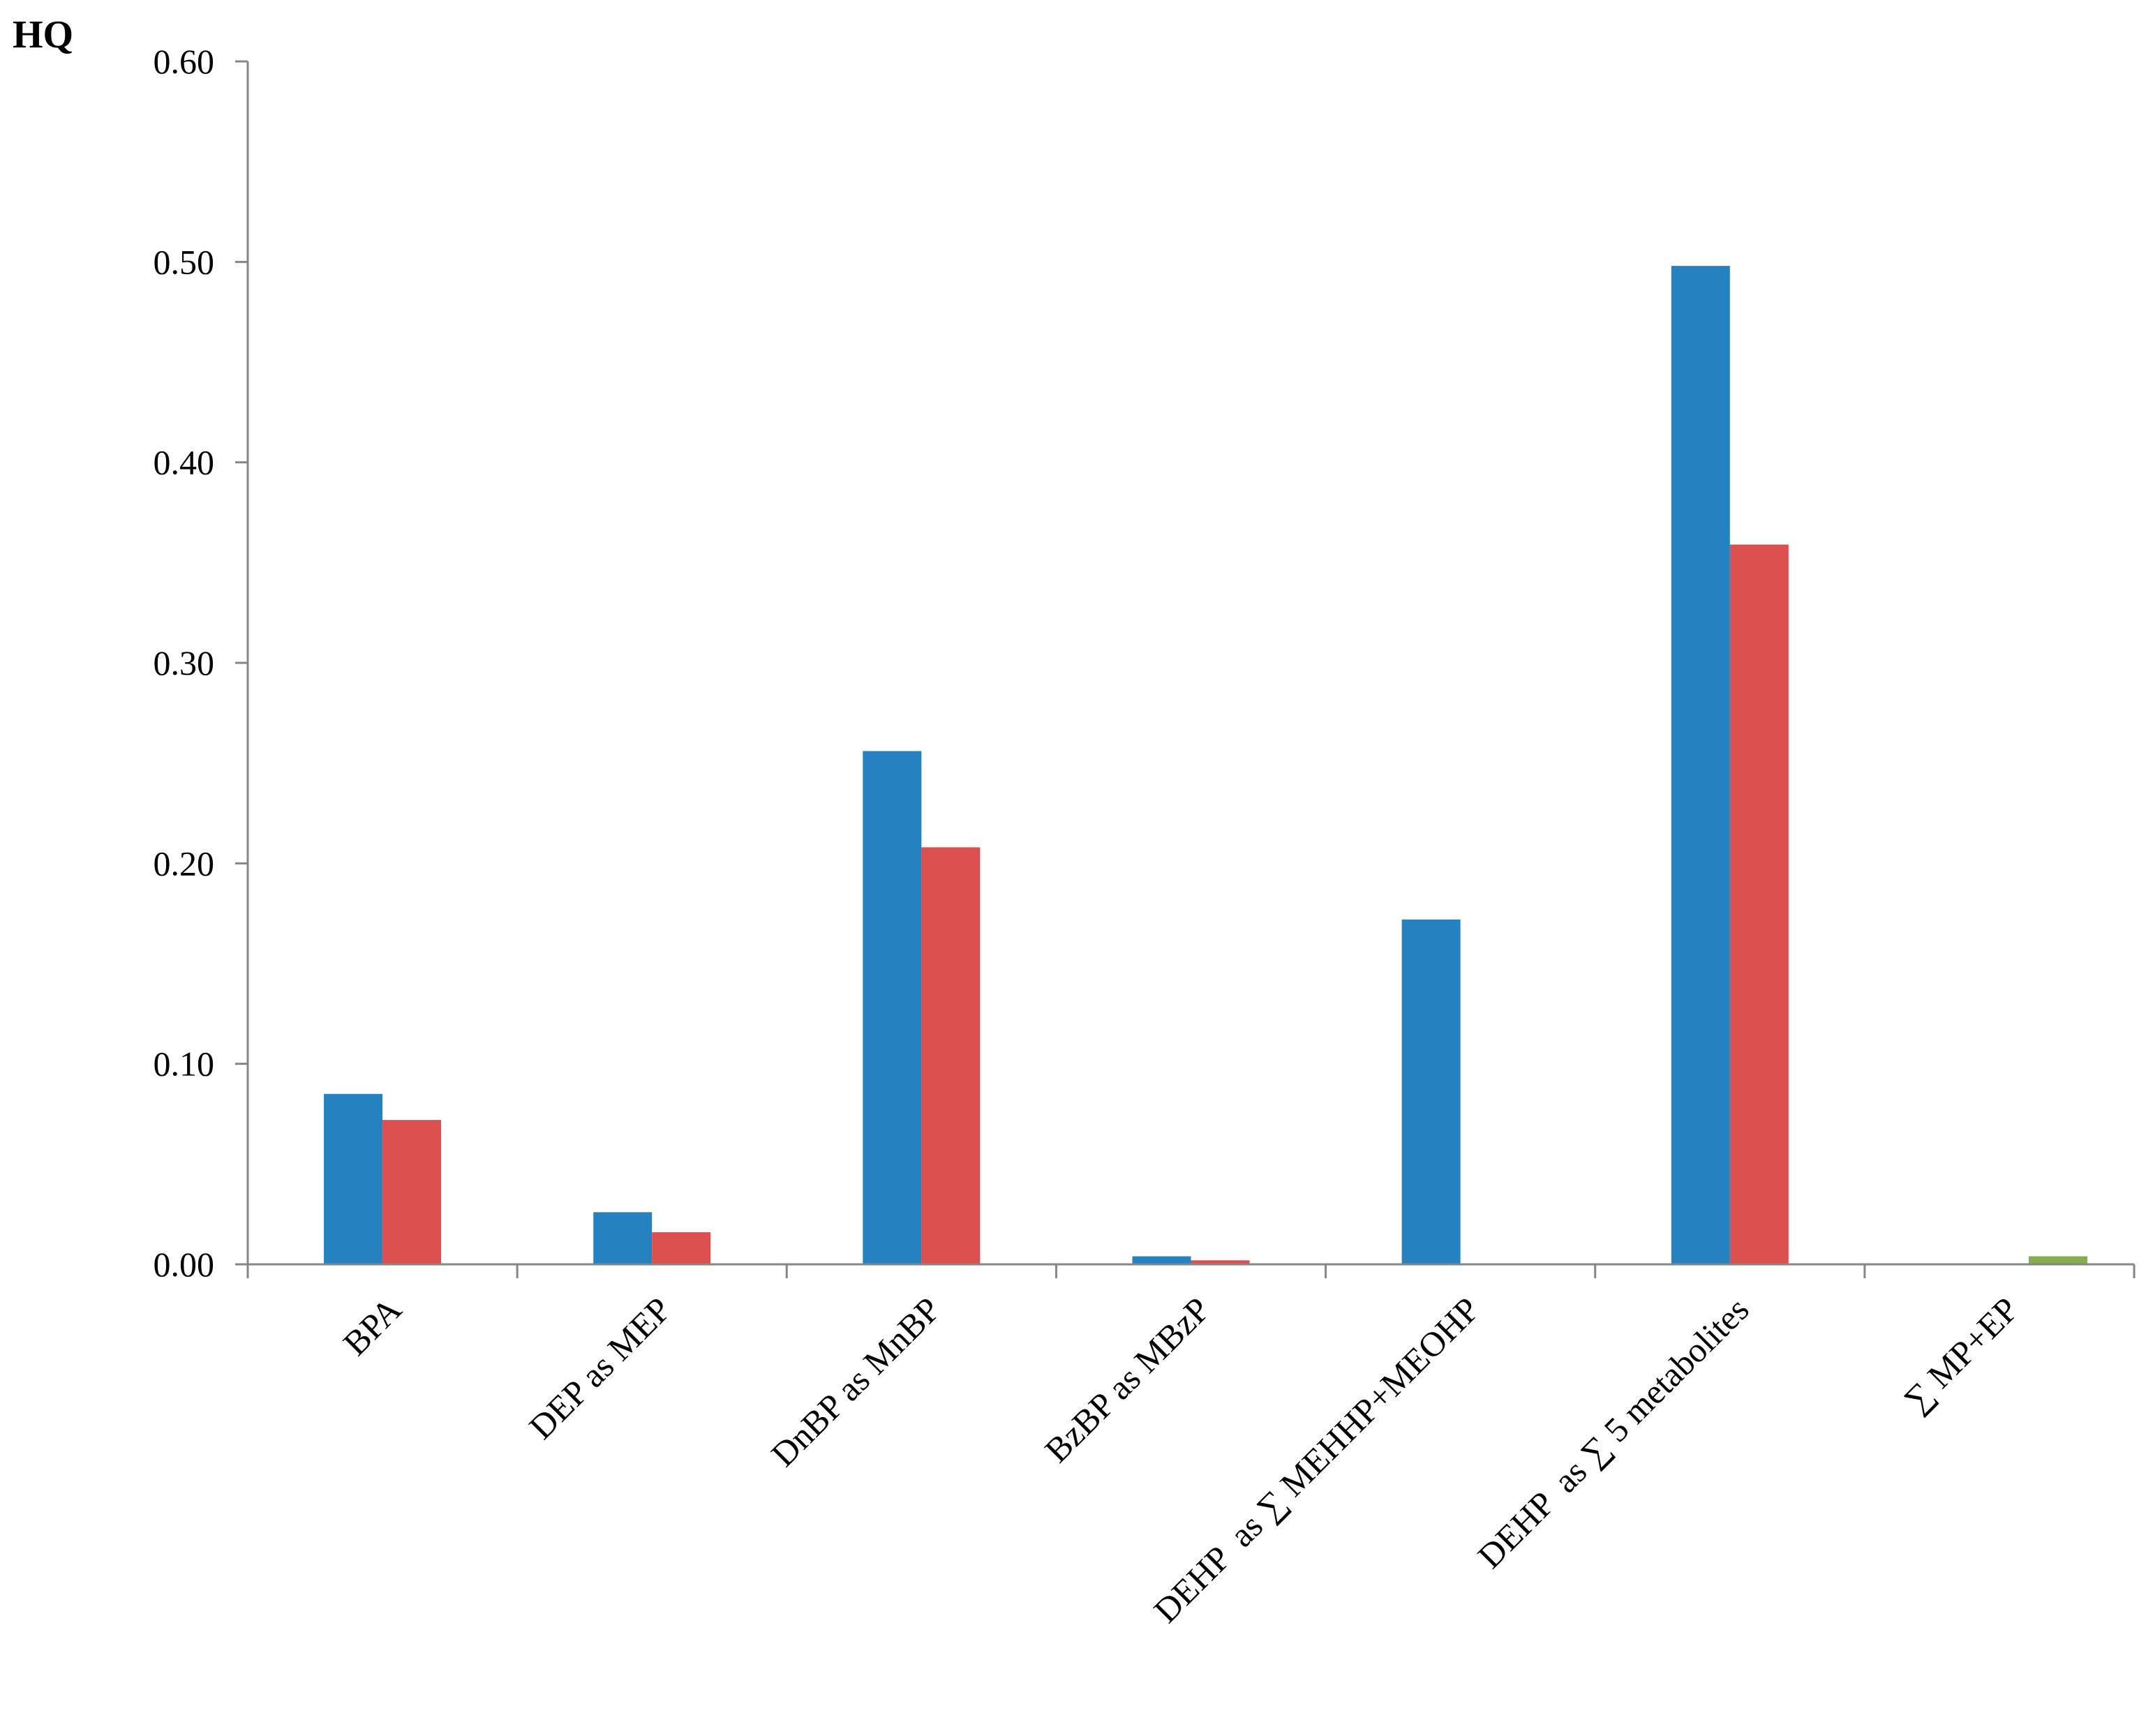  I want to click on x-category-label: ∑ MP+EP, so click(1961, 1354).